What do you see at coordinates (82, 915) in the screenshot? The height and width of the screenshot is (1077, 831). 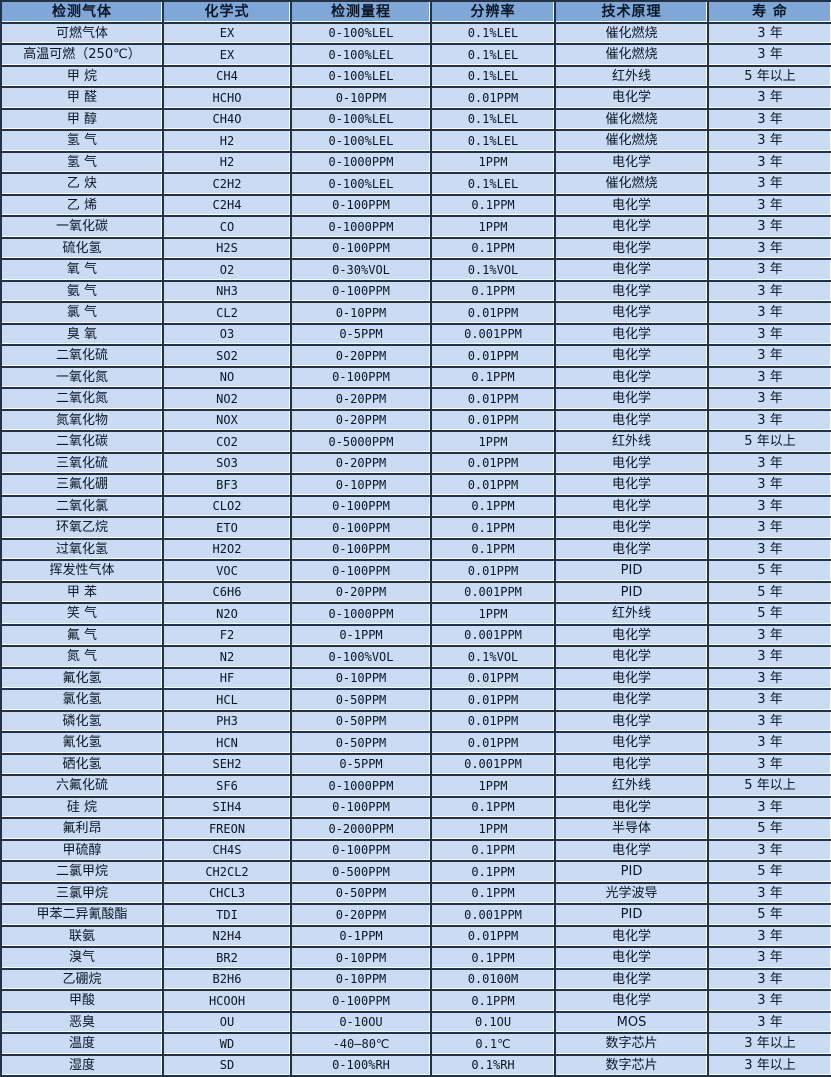 I see `cell-gas: 甲苯二异氰酸酯` at bounding box center [82, 915].